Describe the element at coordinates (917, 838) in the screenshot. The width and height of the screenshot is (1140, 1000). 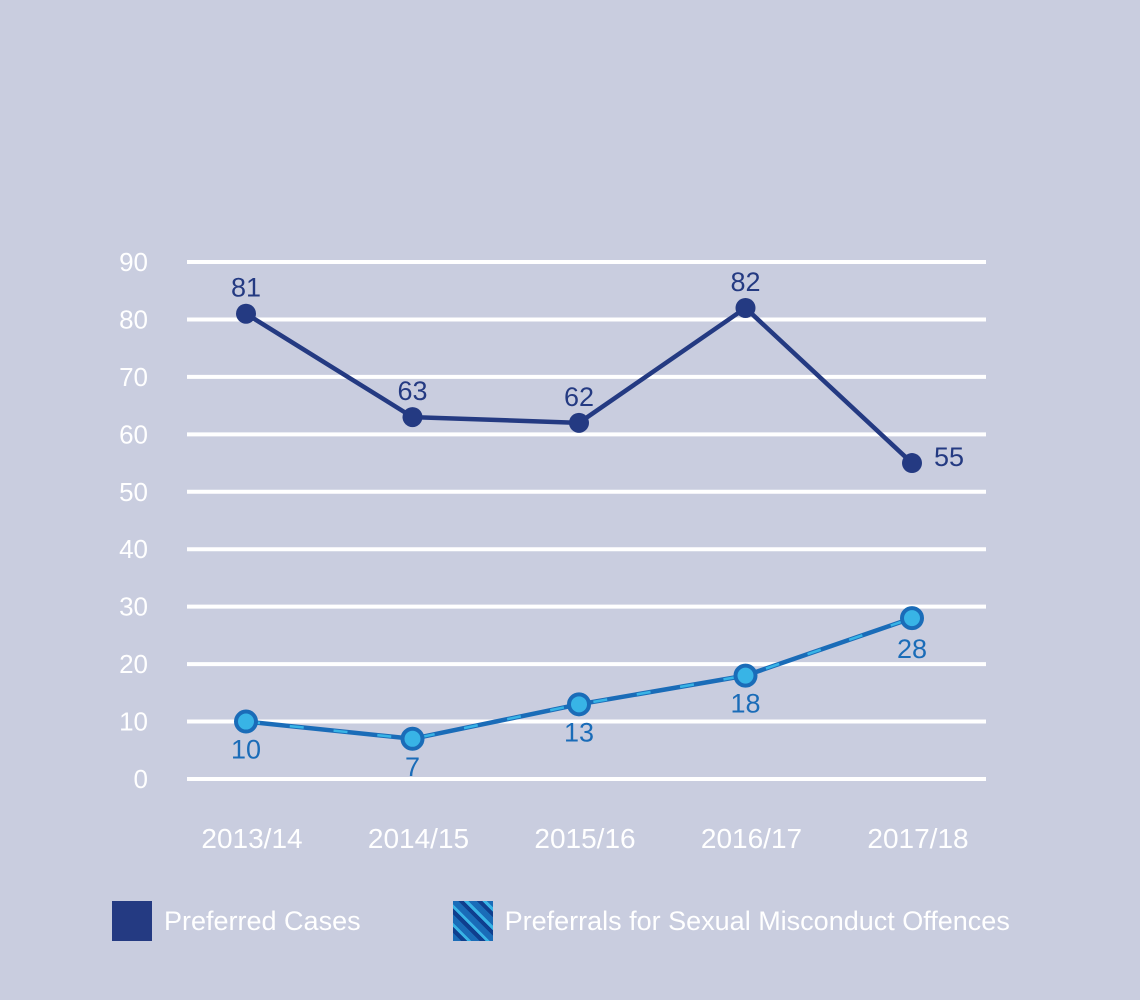
I see `x-tick-label: 2017/18` at that location.